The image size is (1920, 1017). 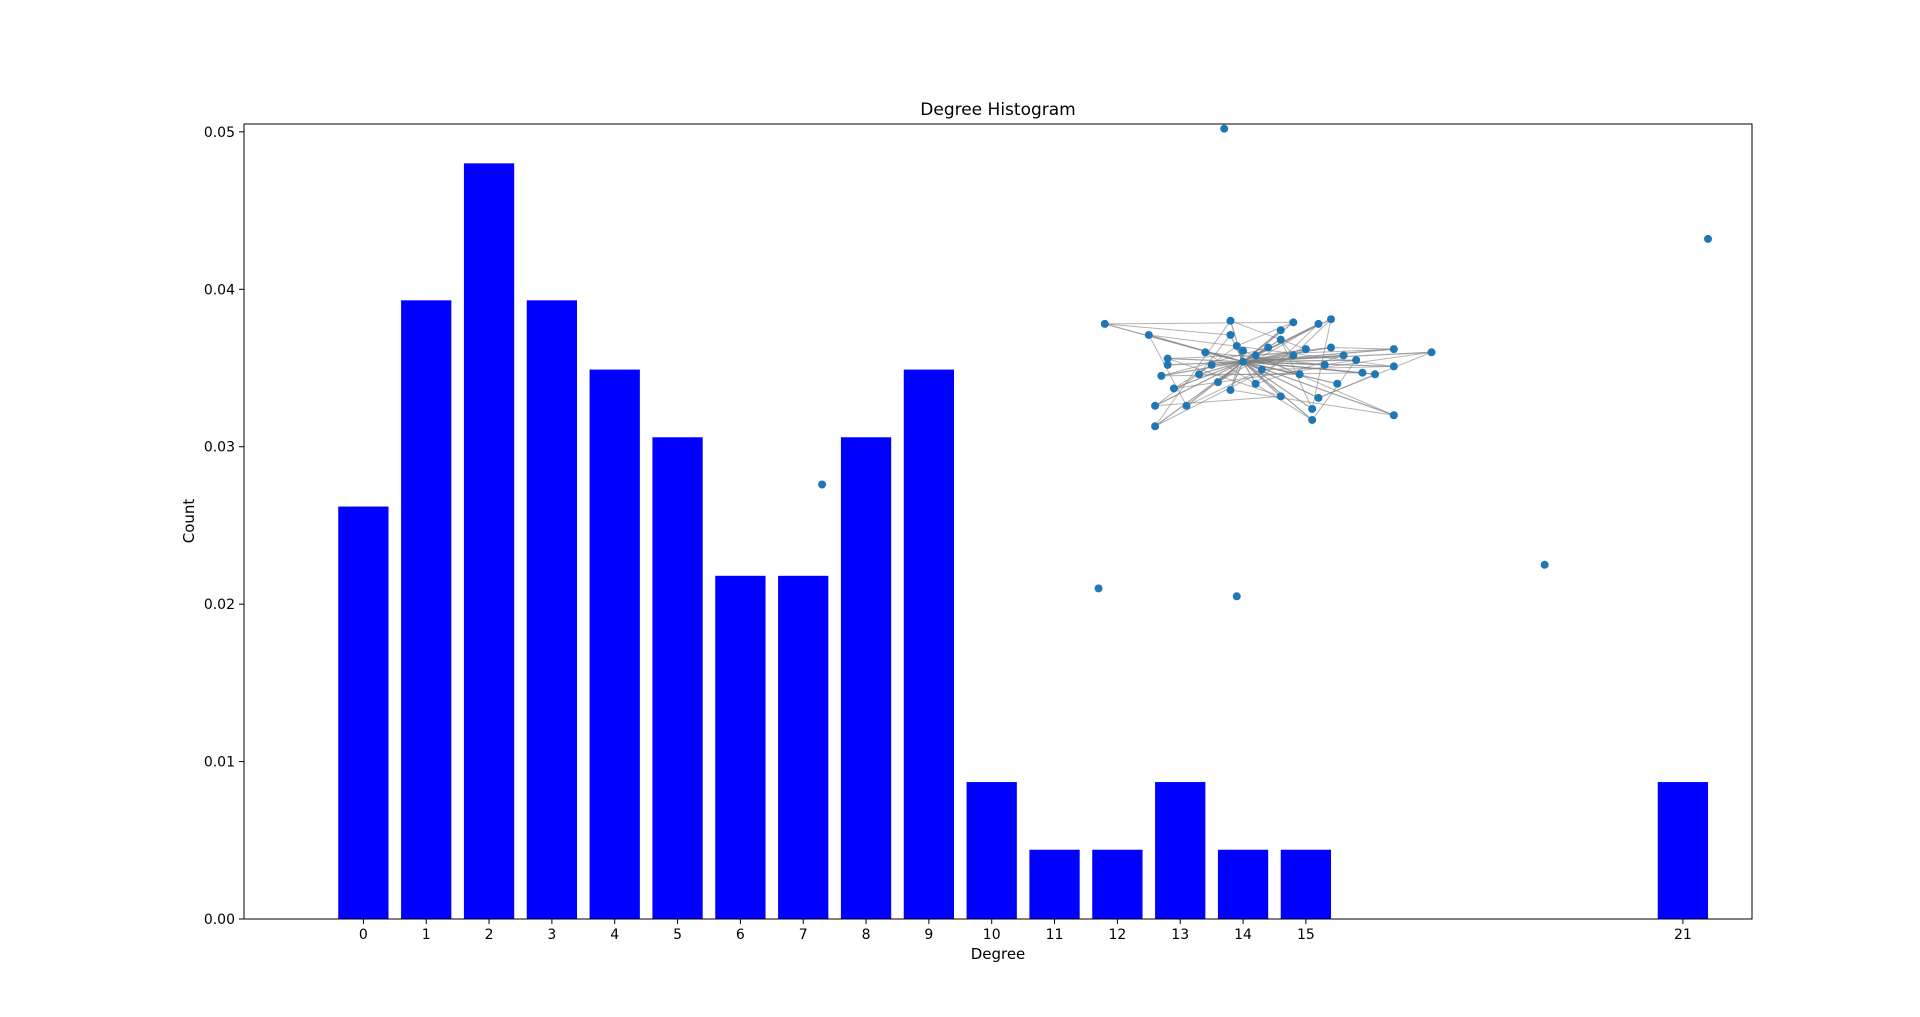 I want to click on x-tick-label: 7, so click(x=803, y=935).